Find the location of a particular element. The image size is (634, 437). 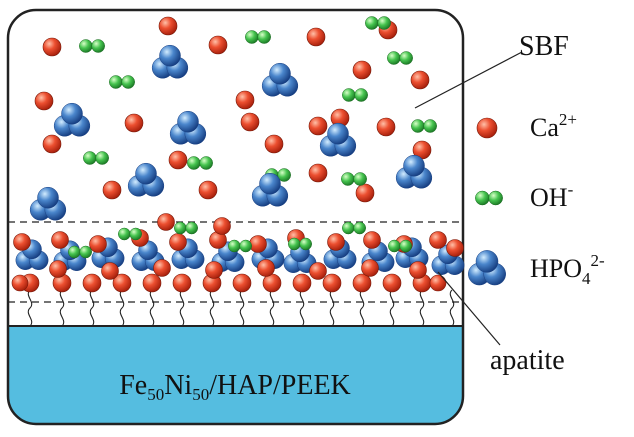

surface-chains is located at coordinates (241, 308).